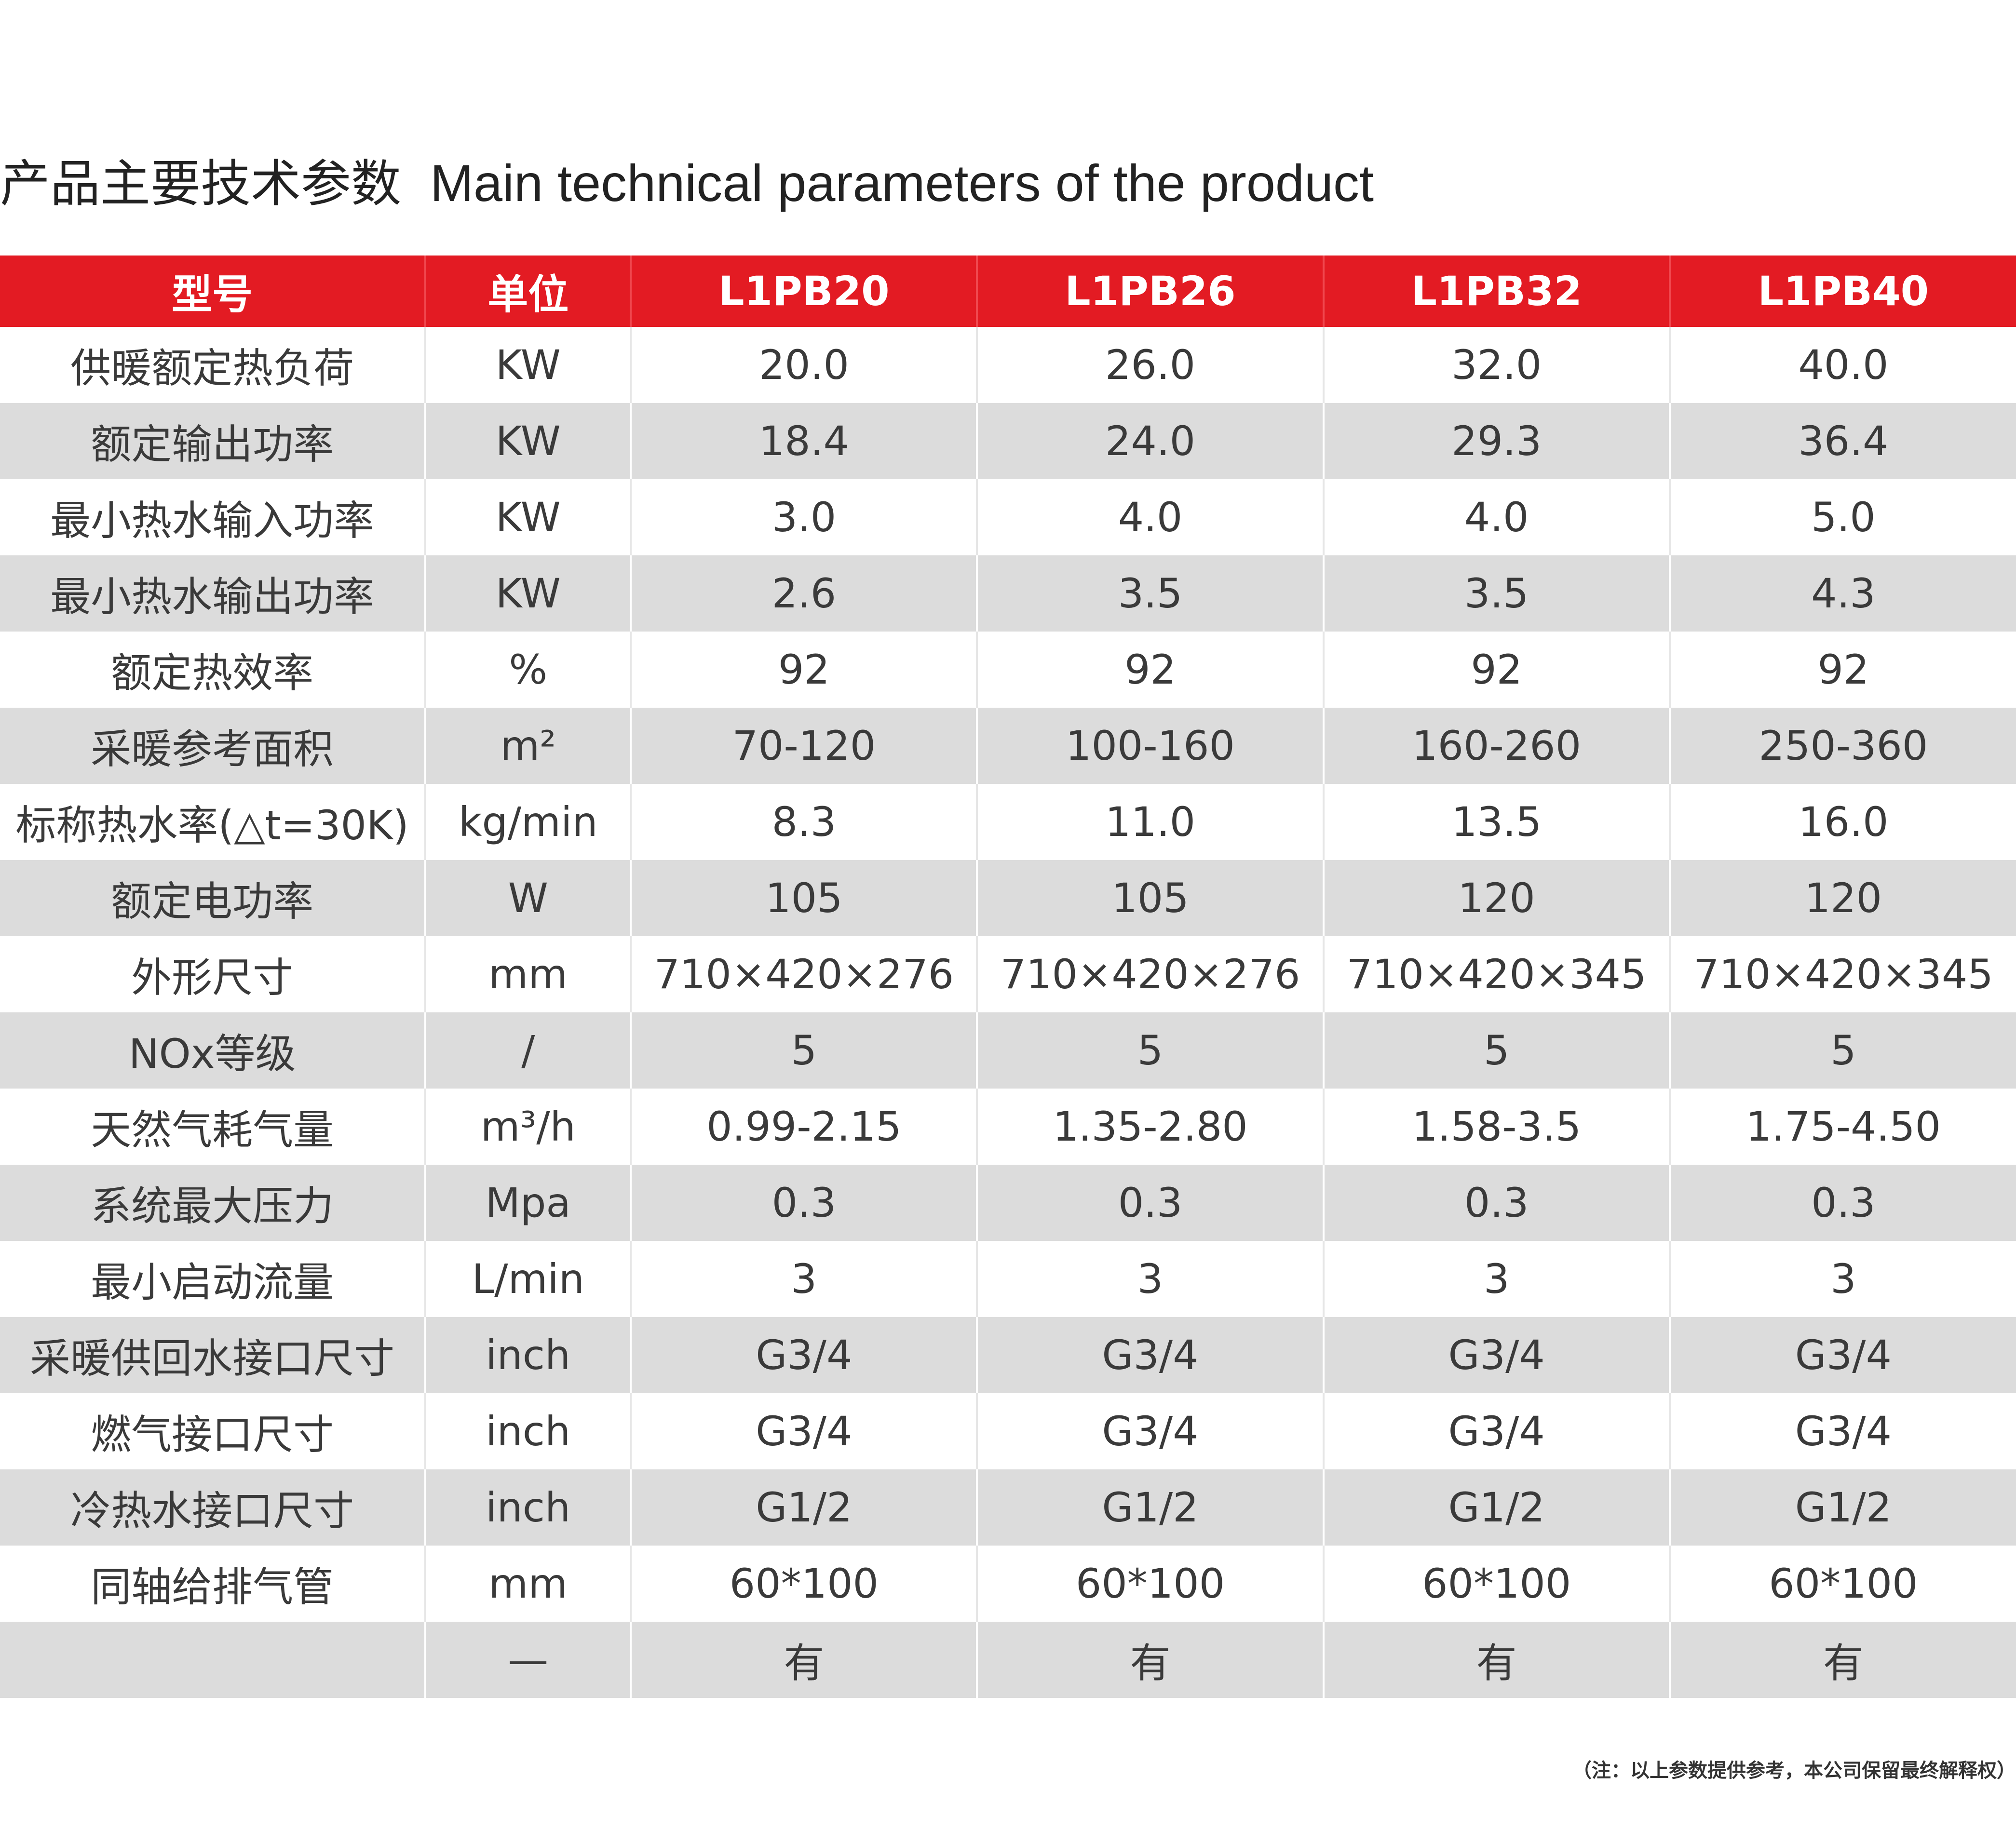 This screenshot has width=2016, height=1843. What do you see at coordinates (1008, 1507) in the screenshot?
I see `table-row: 冷热水接口尺寸 inch G1/2 G1/2 G1/2 G1/2` at bounding box center [1008, 1507].